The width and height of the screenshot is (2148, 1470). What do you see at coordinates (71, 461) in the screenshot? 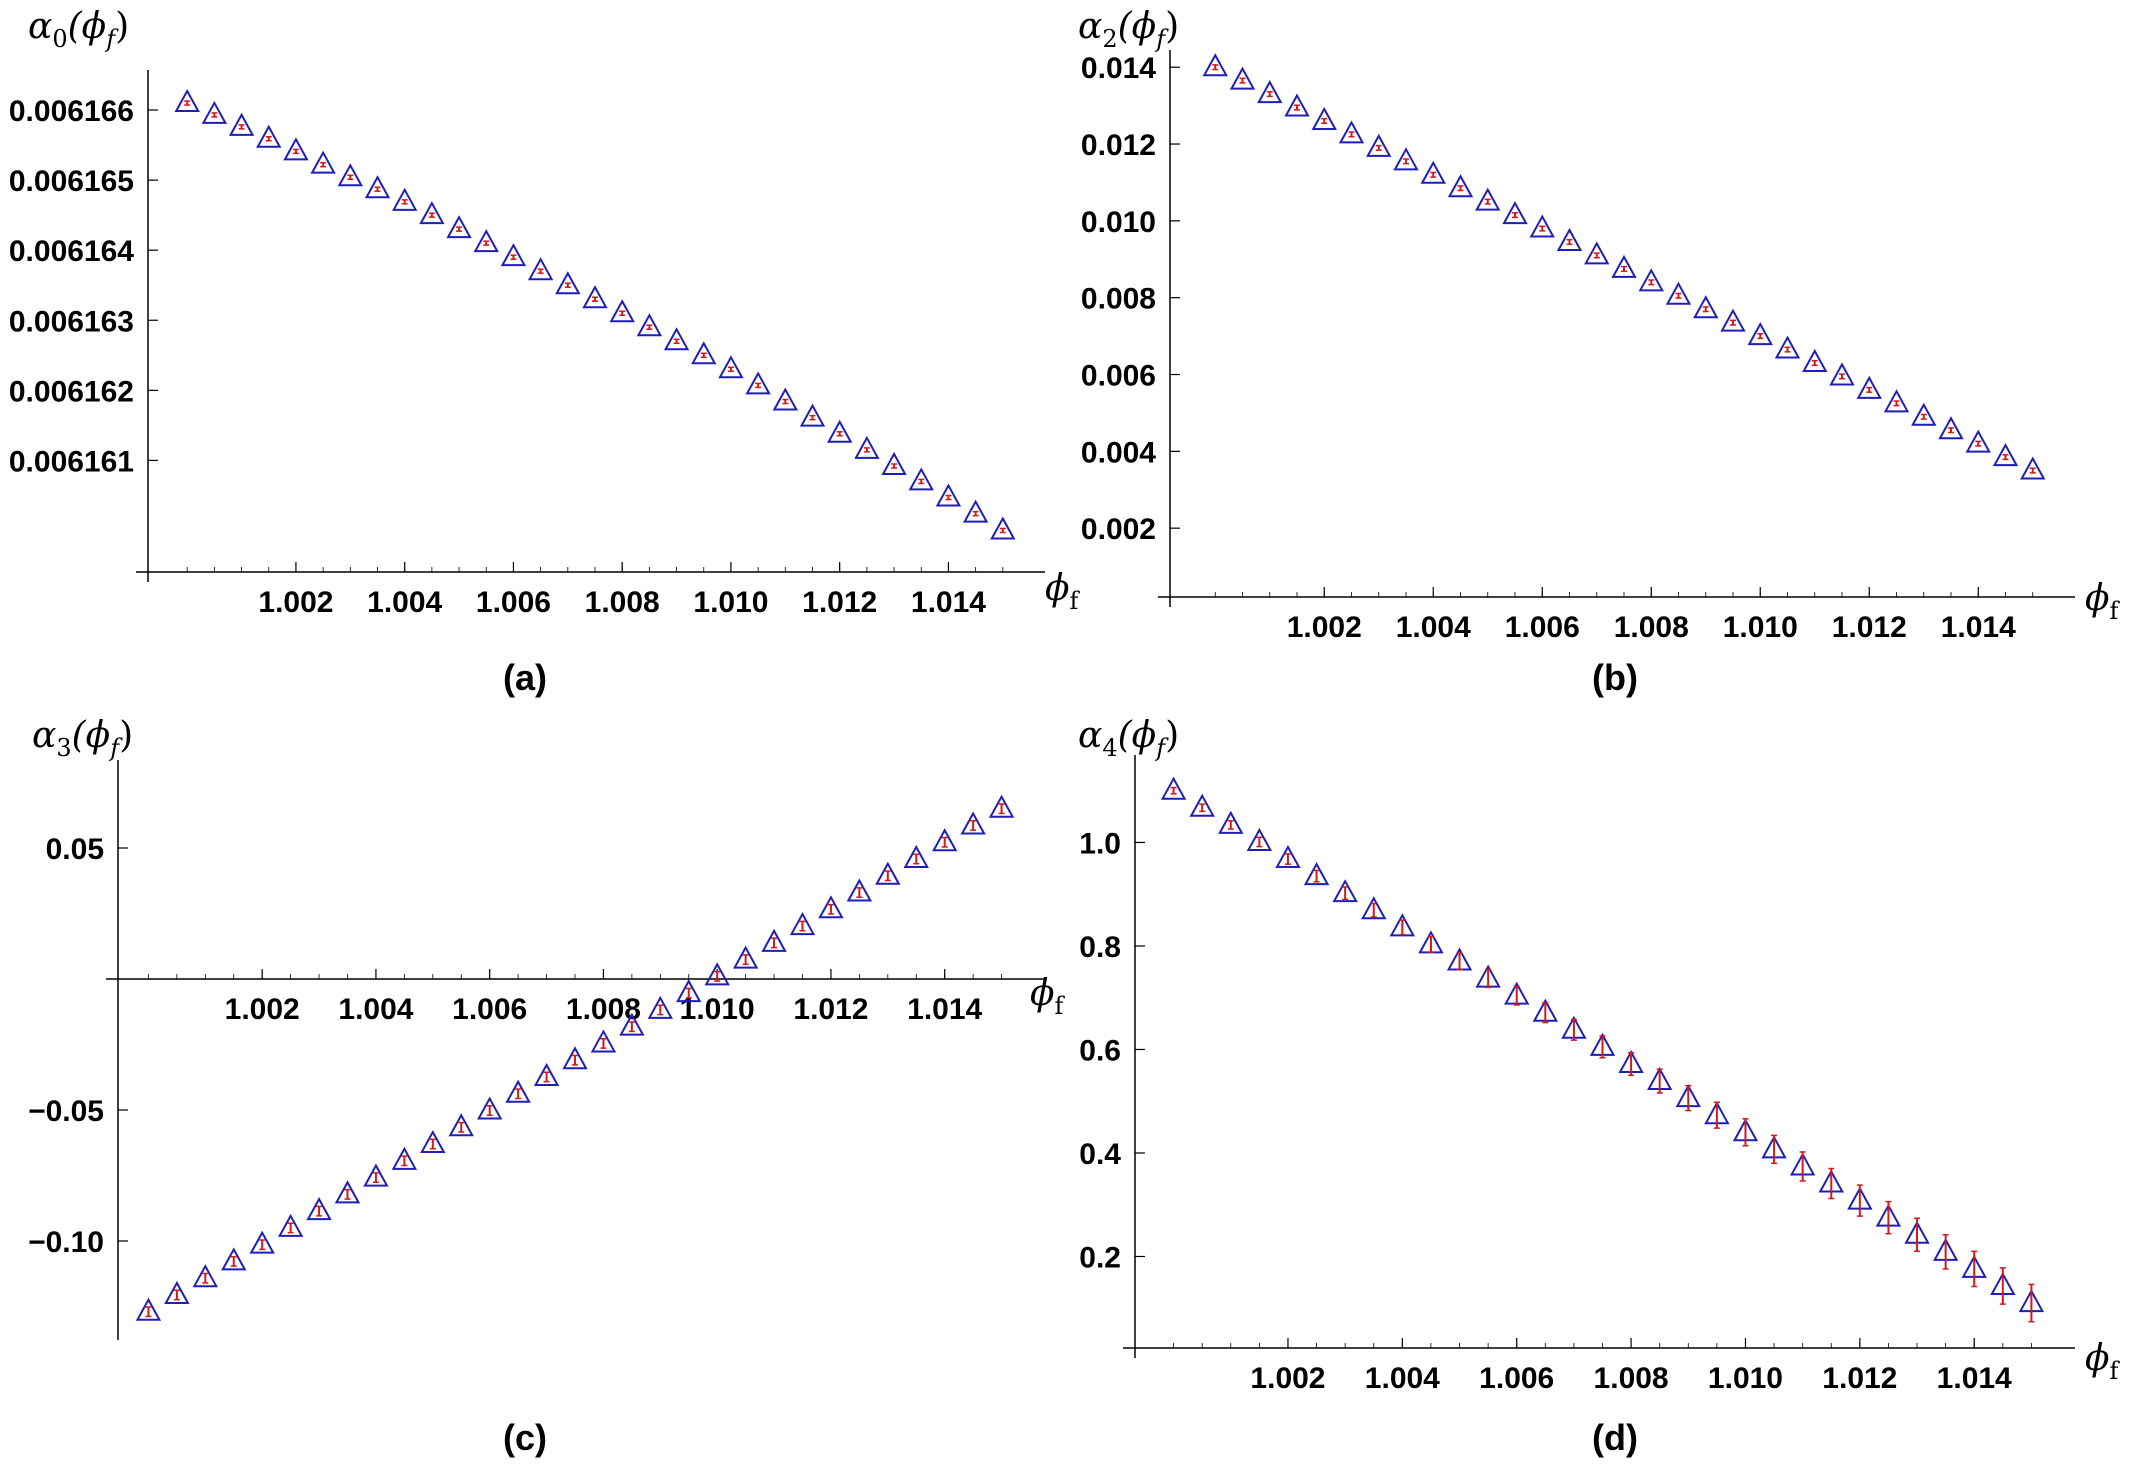
I see `y-tick-label: 0.006161` at bounding box center [71, 461].